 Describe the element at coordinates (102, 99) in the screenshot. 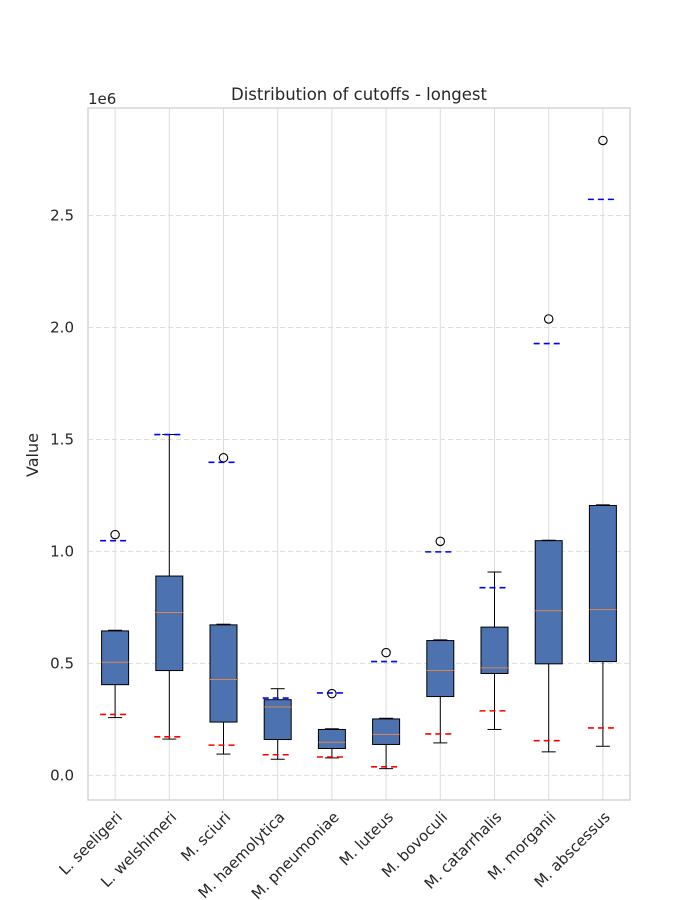

I see `y-scale-offset-label: 1e6` at that location.